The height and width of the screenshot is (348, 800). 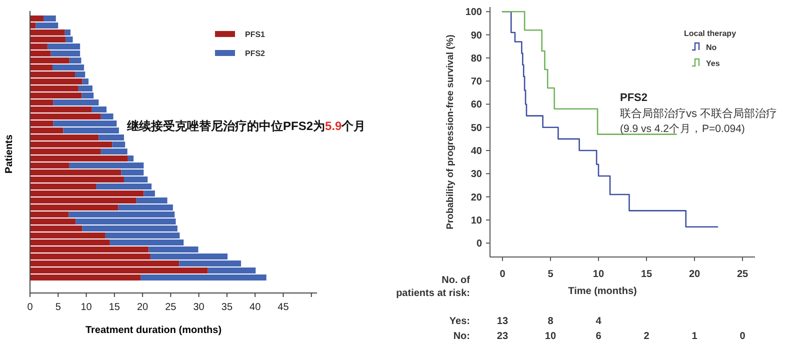 I want to click on legend-label: Yes, so click(x=713, y=63).